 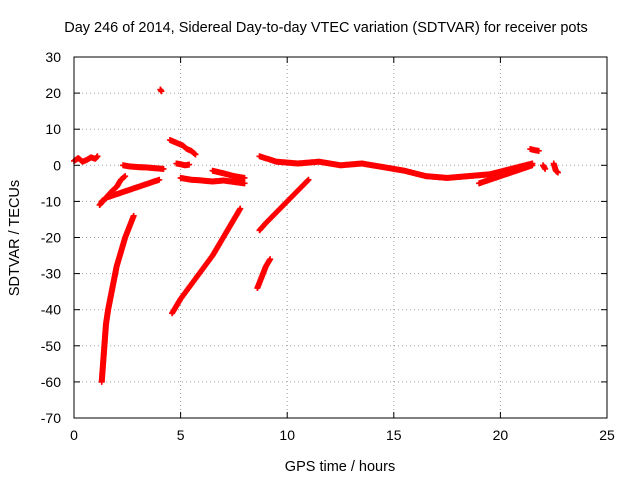 I want to click on y-tick-label: -50, so click(x=51, y=346).